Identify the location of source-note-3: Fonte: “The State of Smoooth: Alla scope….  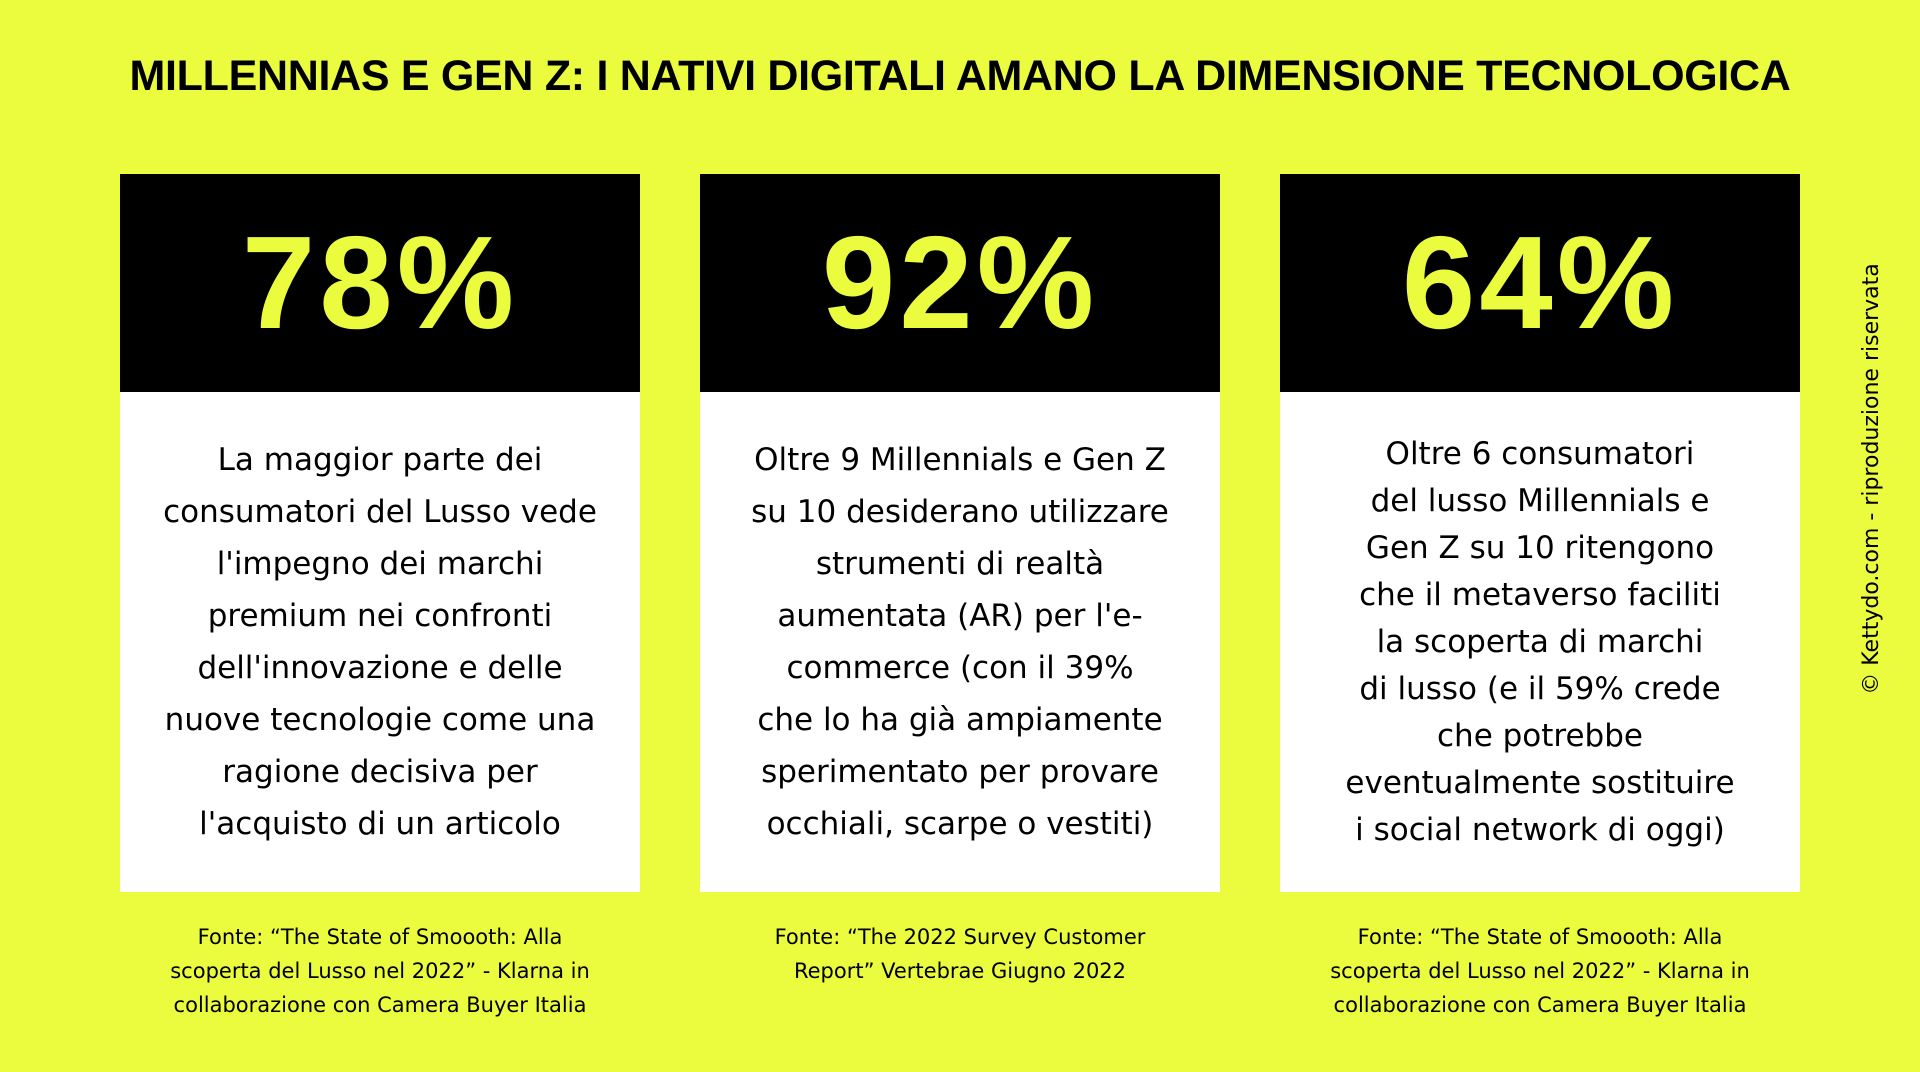
(1540, 971).